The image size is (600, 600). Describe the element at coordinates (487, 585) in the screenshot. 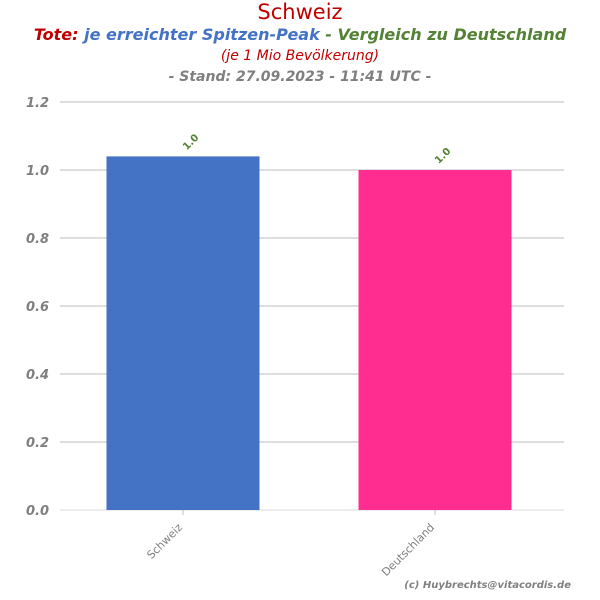

I see `credit-text: (c) Huybrechts@vitacordis.de` at that location.